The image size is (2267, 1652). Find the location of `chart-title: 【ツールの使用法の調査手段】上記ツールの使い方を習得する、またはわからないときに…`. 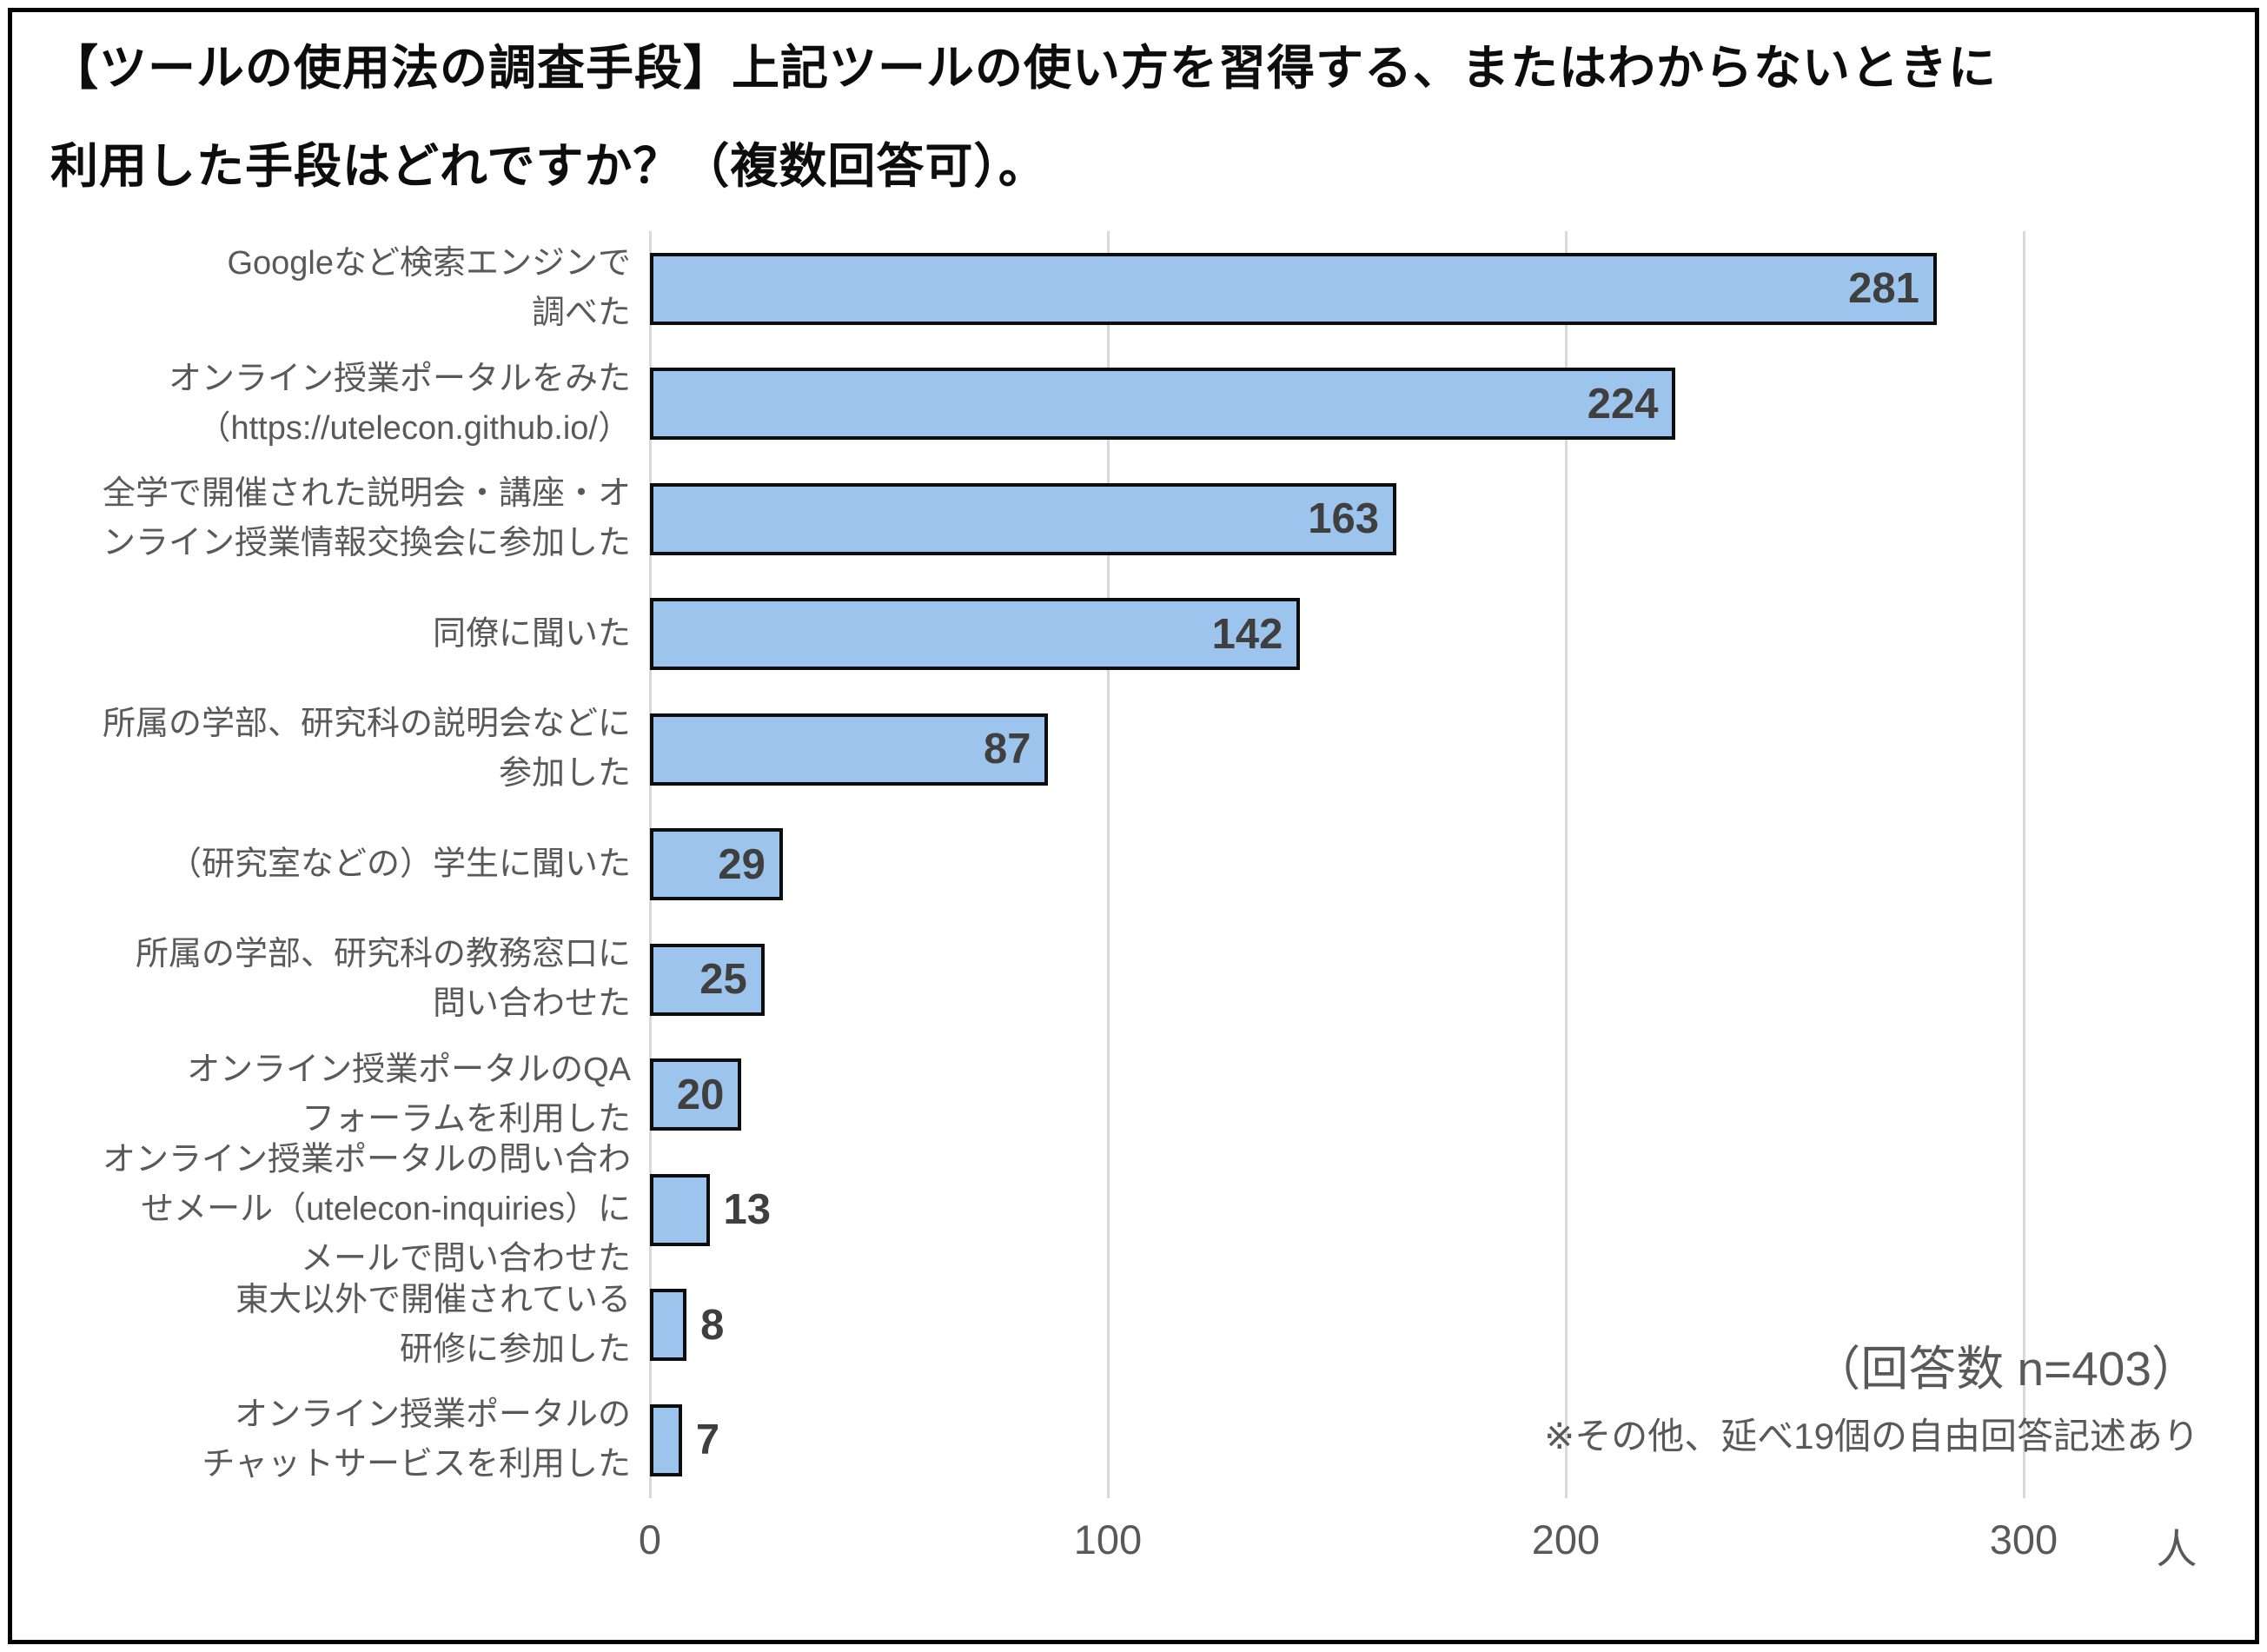

chart-title: 【ツールの使用法の調査手段】上記ツールの使い方を習得する、またはわからないときに… is located at coordinates (1127, 117).